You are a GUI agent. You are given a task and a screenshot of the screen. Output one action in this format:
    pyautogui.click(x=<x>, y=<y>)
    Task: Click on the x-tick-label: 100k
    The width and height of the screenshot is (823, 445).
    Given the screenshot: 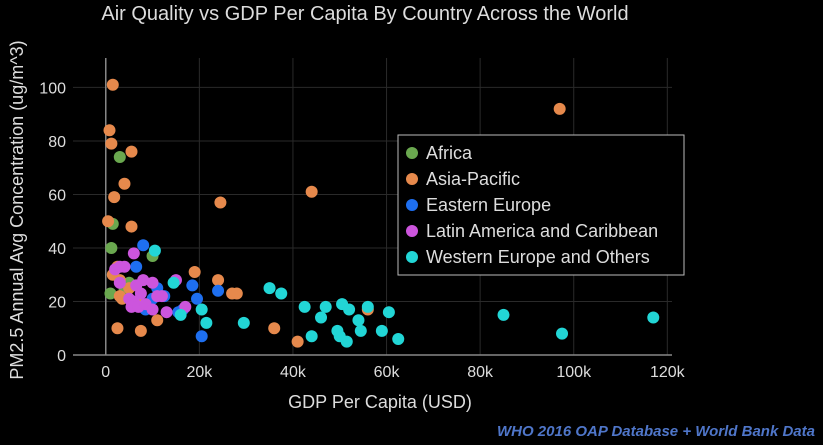 What is the action you would take?
    pyautogui.click(x=574, y=372)
    